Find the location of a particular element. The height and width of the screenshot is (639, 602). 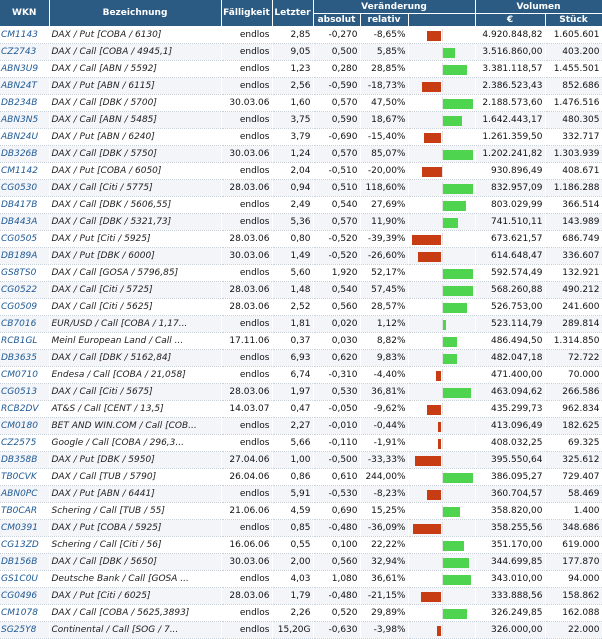

volume-eur-cell: 395.550,64 is located at coordinates (510, 460).